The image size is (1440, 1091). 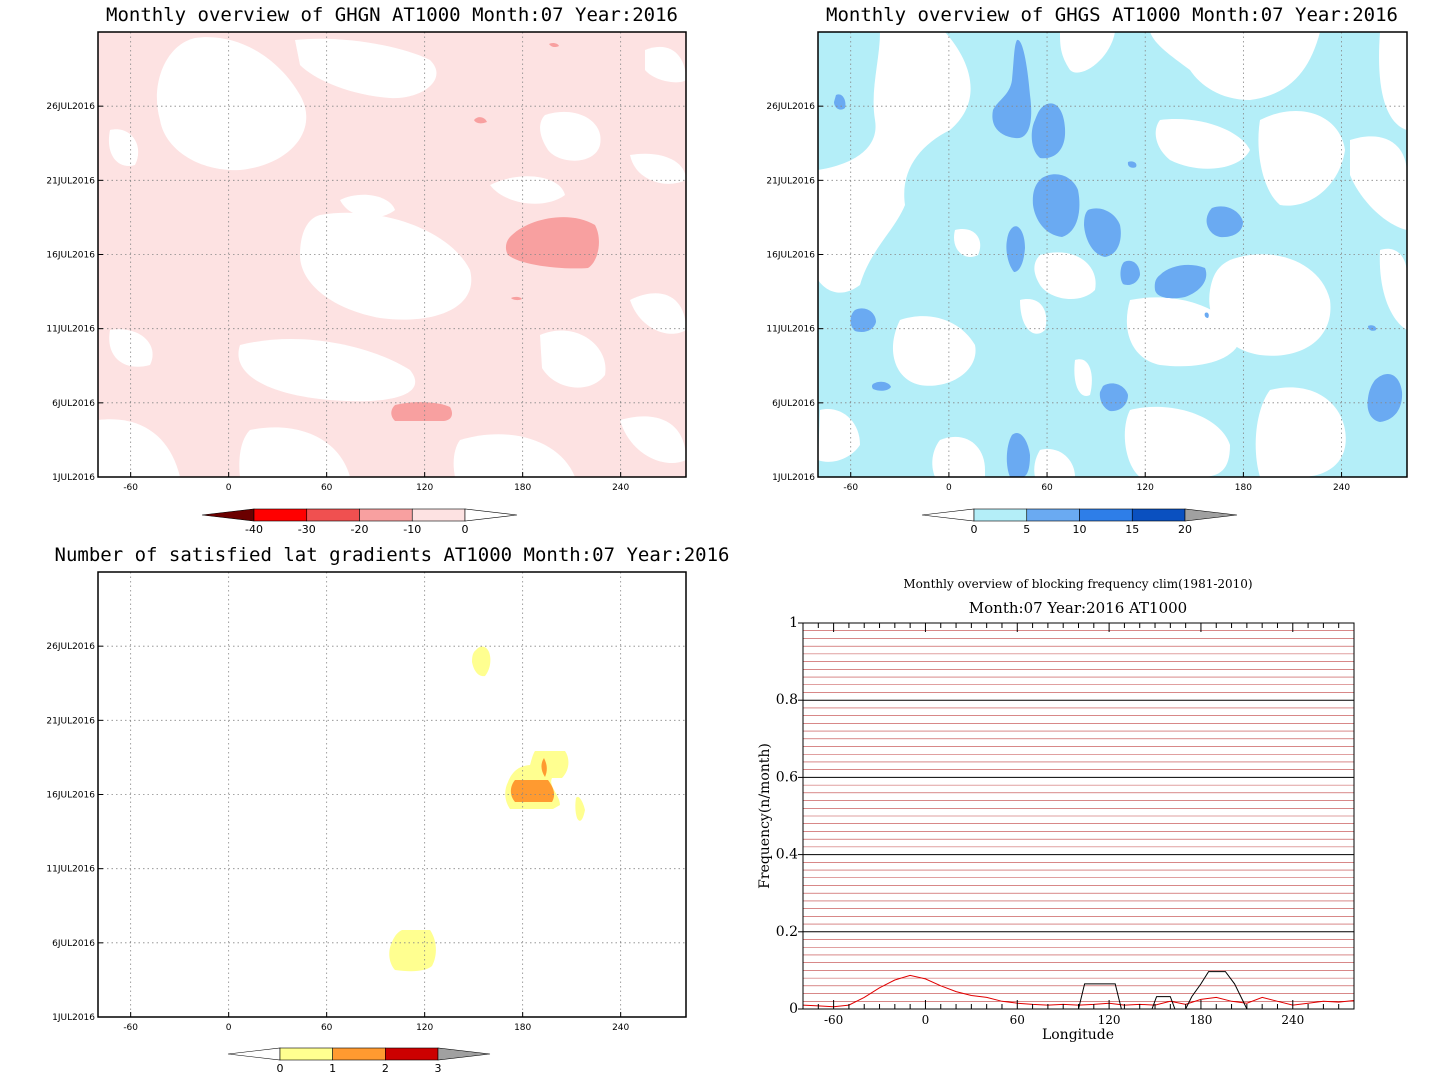 What do you see at coordinates (787, 855) in the screenshot?
I see `freq-y-tick-label: 0.4` at bounding box center [787, 855].